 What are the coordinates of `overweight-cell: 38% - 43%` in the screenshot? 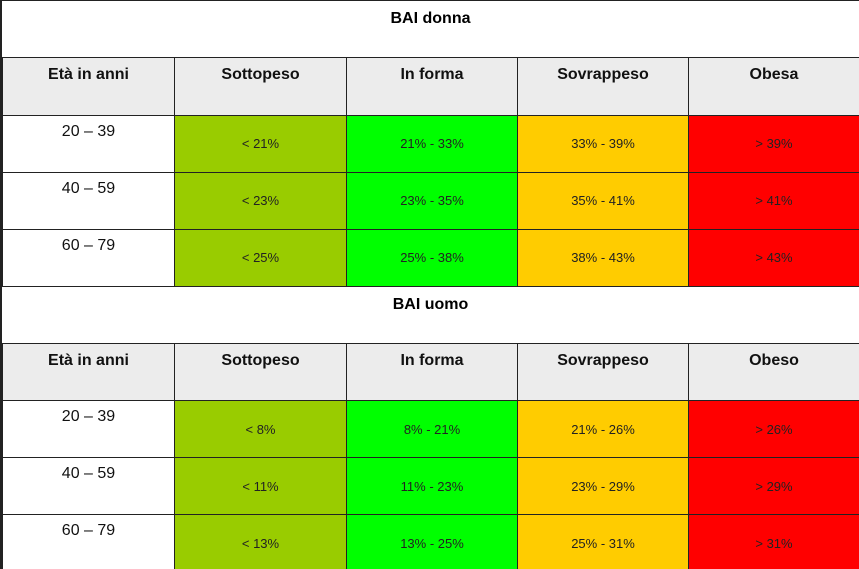 It's located at (603, 257).